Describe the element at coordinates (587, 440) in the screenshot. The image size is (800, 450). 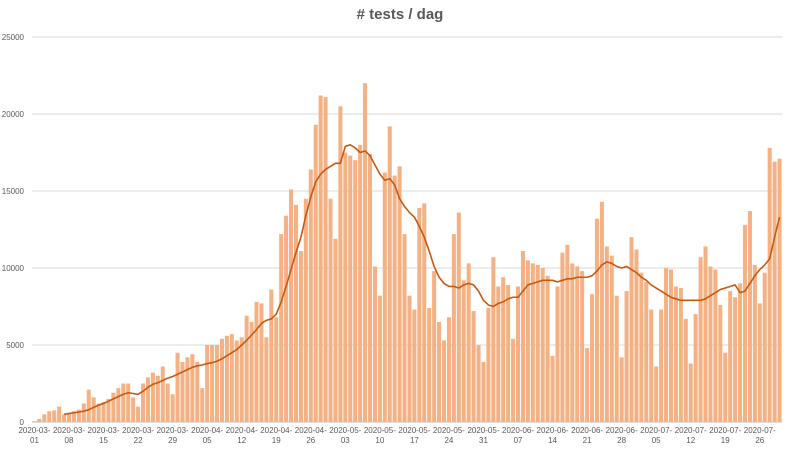
I see `x-tick-label: 21` at that location.